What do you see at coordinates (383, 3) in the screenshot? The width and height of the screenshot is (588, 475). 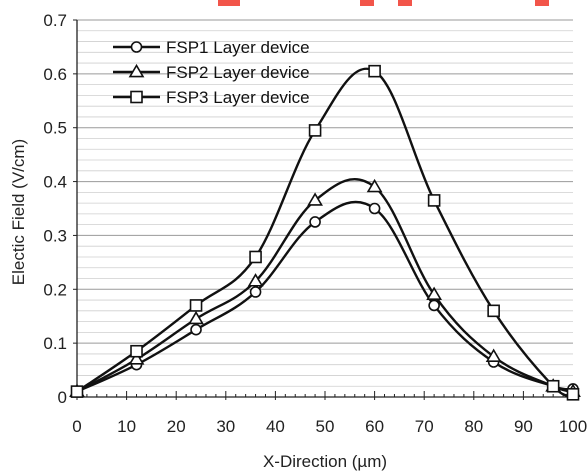 I see `top-cropped-marks` at bounding box center [383, 3].